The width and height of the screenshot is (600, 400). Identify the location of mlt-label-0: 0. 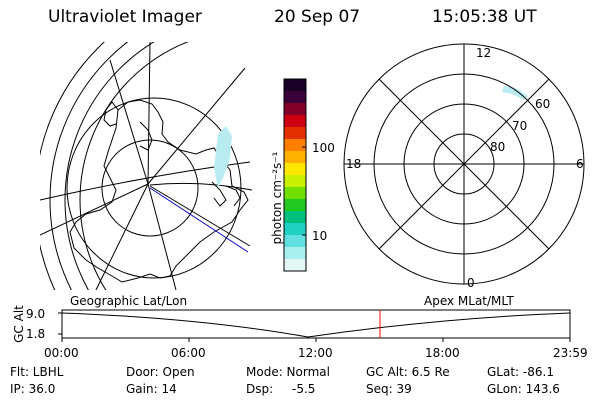
(471, 283).